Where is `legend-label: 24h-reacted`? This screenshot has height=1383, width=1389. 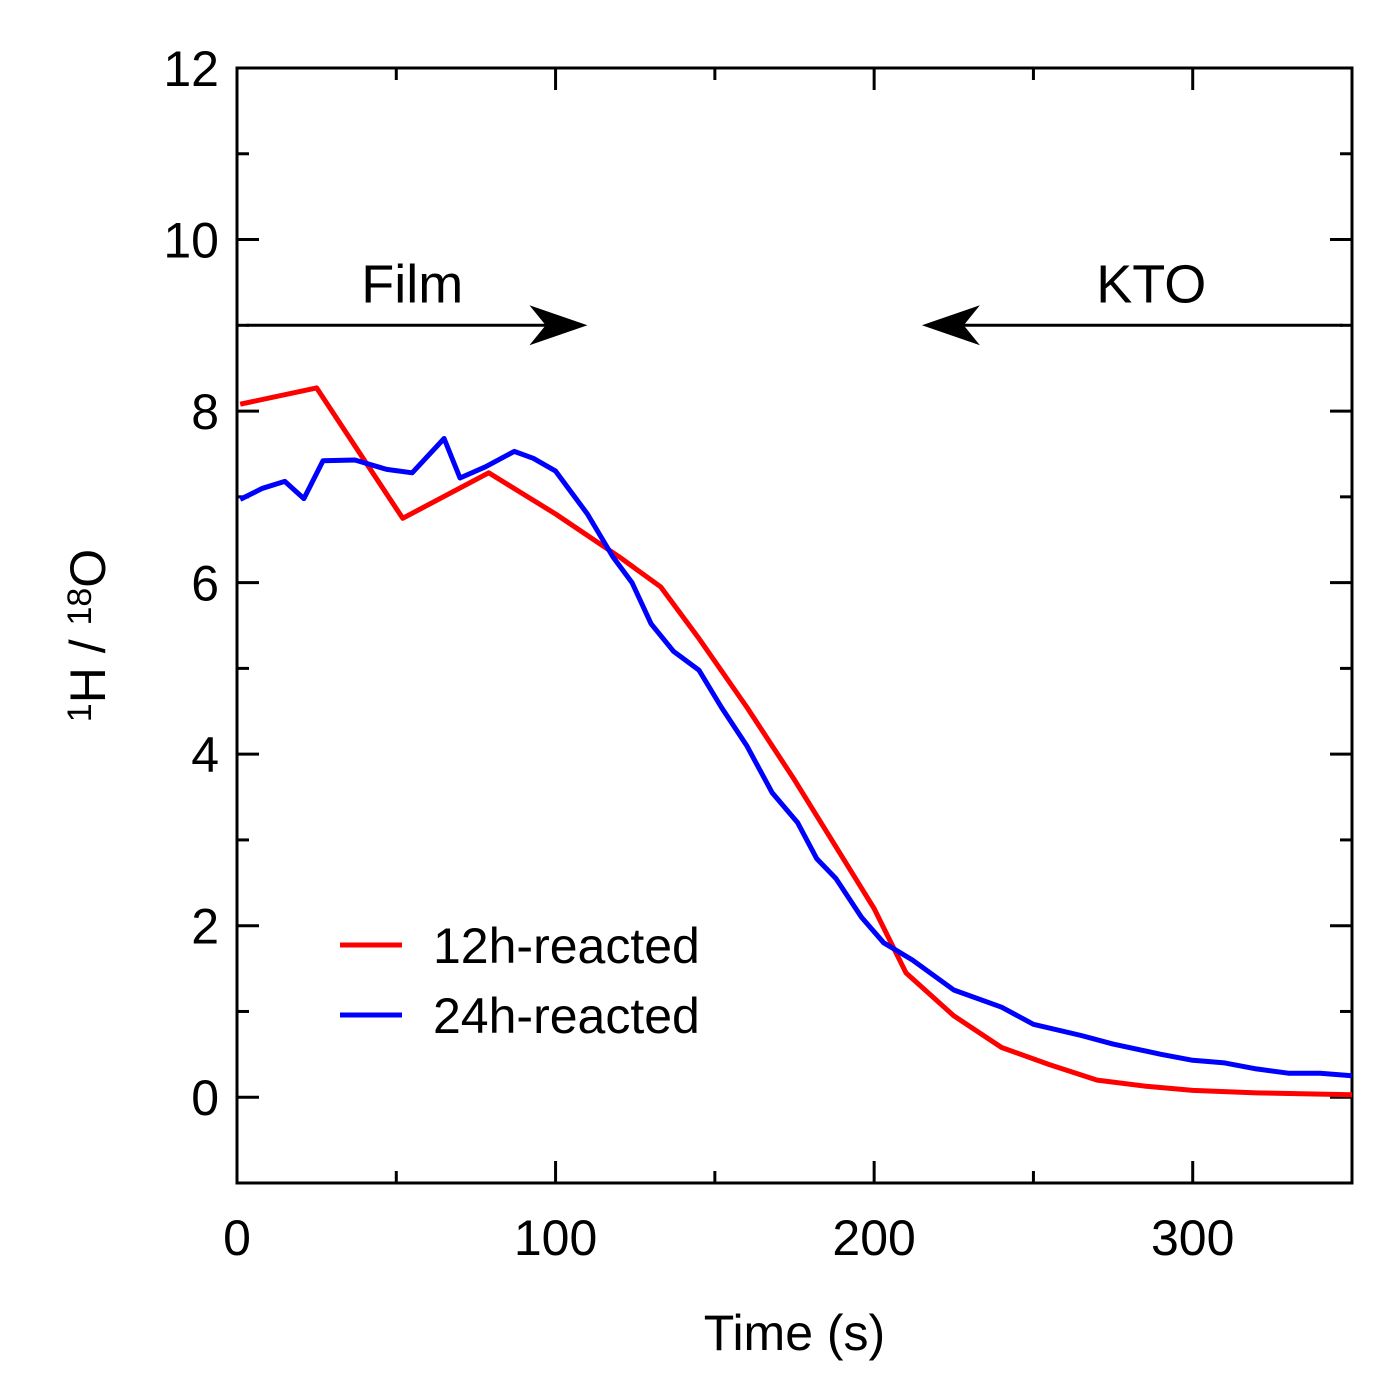 legend-label: 24h-reacted is located at coordinates (566, 1016).